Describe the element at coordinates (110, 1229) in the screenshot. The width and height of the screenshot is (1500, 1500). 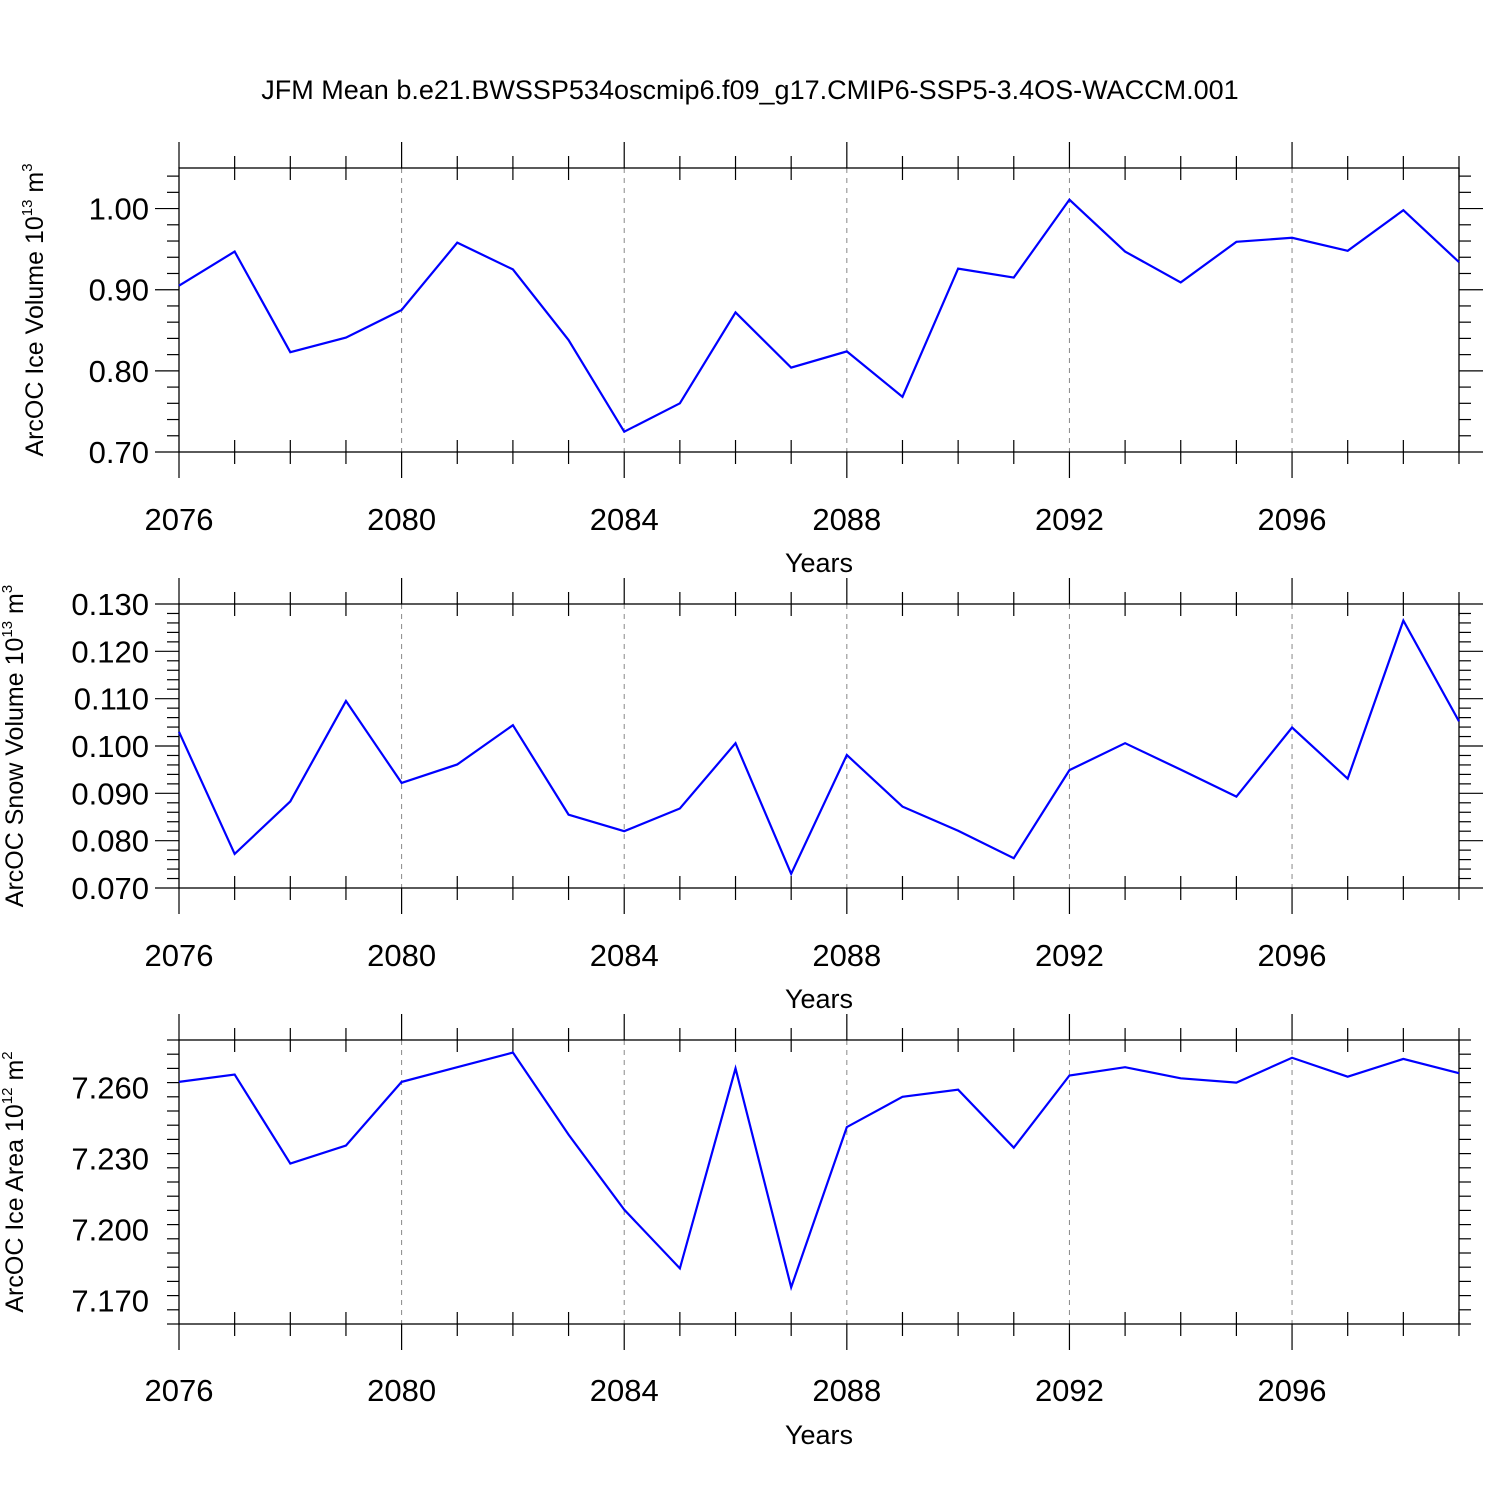
I see `y-tick-label: 7.200` at that location.